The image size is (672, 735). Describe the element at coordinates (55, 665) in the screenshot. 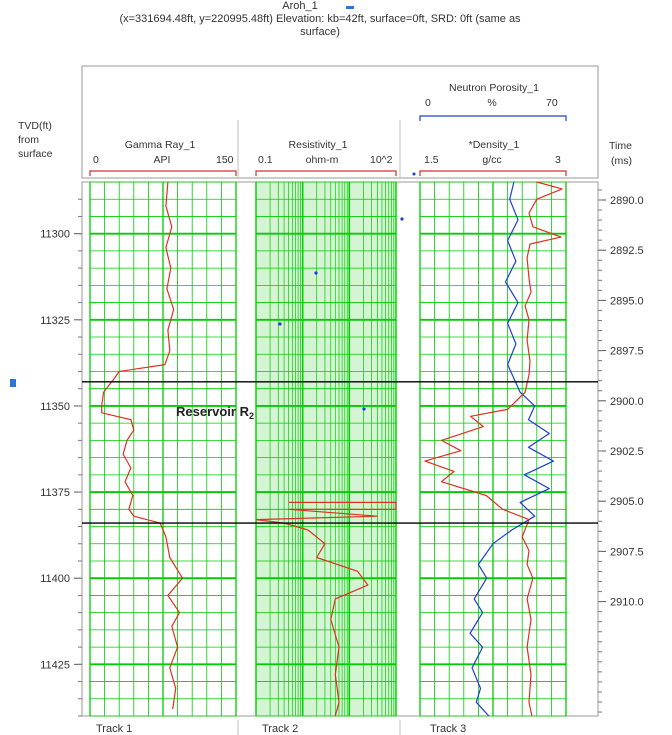

I see `depth-tick-label: 11425` at that location.